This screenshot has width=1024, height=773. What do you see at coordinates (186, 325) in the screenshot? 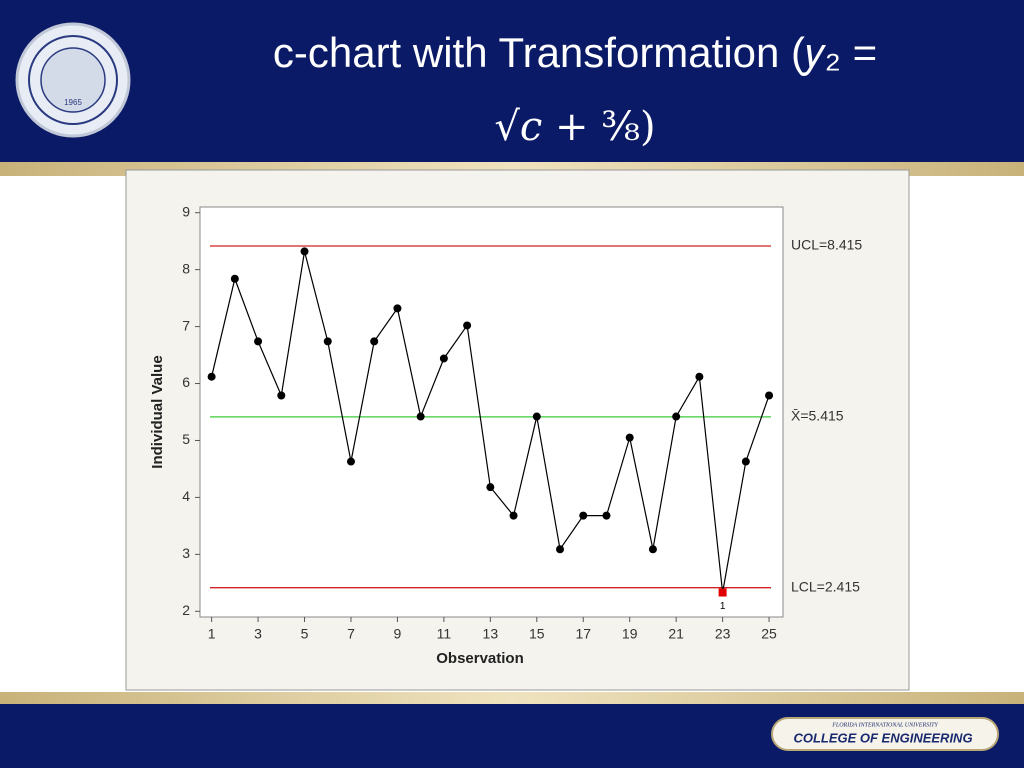
I see `y-tick-label: 7` at bounding box center [186, 325].